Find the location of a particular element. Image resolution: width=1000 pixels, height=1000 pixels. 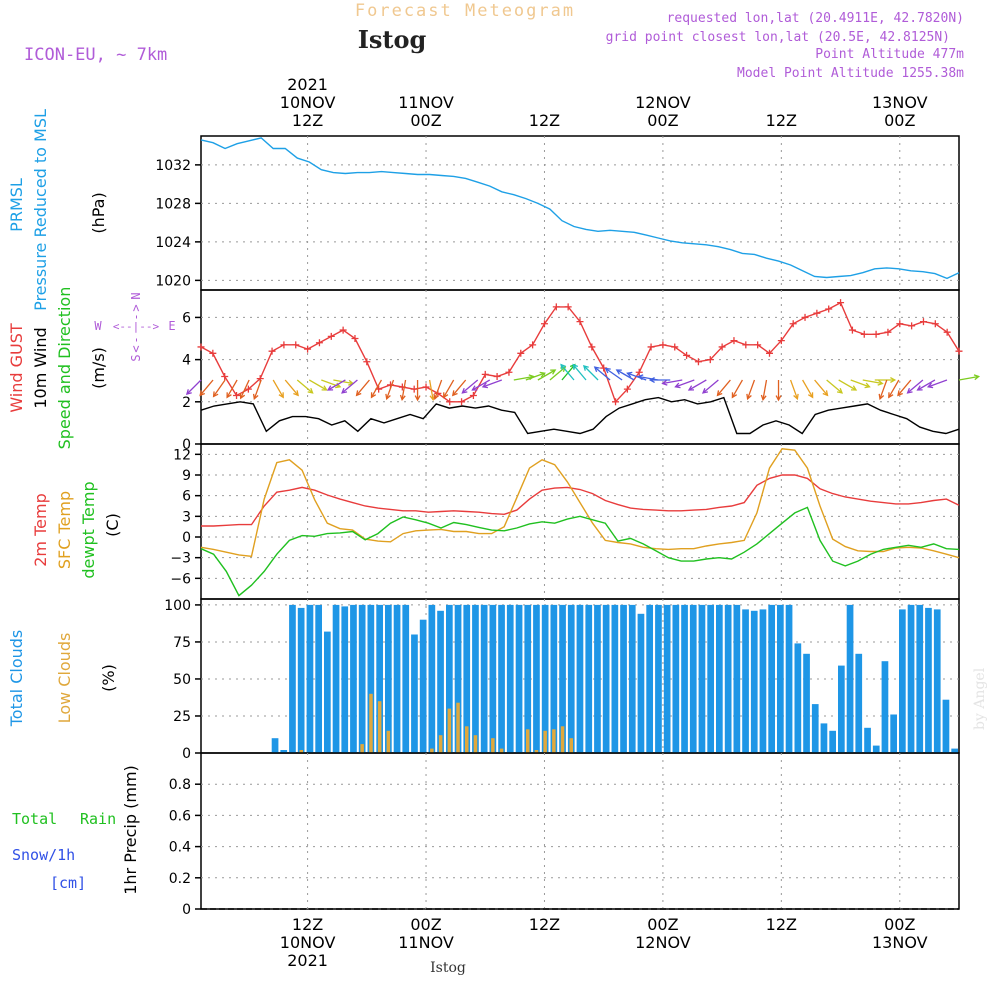

clouds-unit-label: (%) is located at coordinates (108, 678).